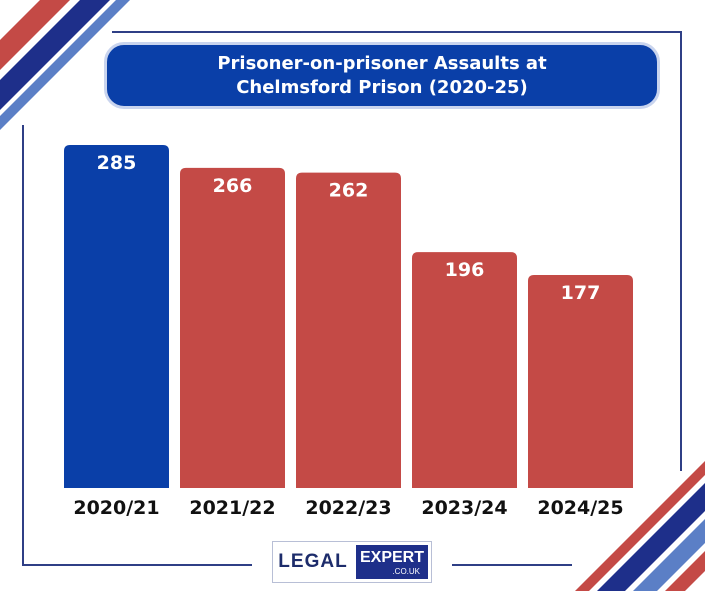 The width and height of the screenshot is (705, 591). I want to click on category-label-2020/21: 2020/21, so click(116, 508).